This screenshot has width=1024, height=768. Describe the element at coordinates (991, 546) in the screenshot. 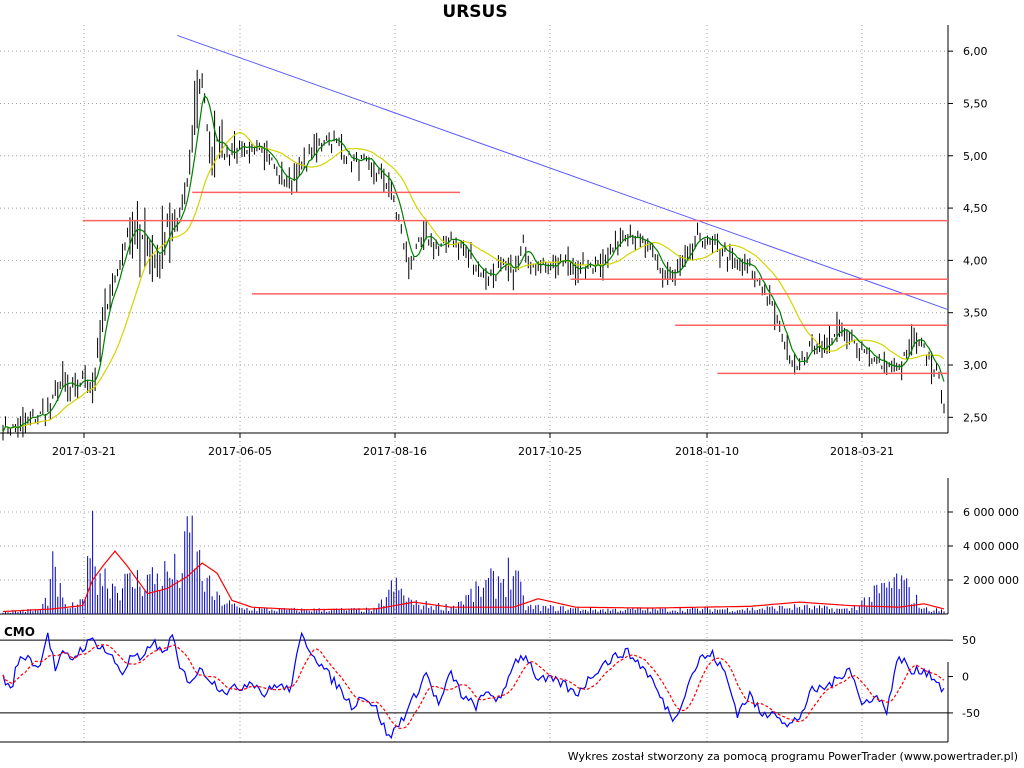

I see `volume-tick-label: 4 000 000` at that location.